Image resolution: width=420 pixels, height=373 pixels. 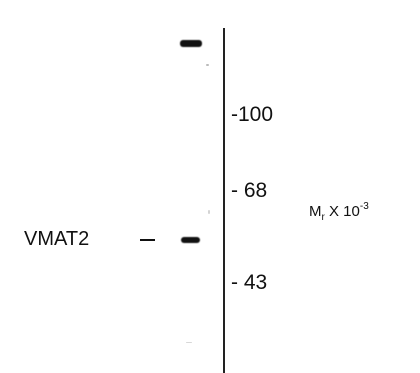 What do you see at coordinates (190, 240) in the screenshot?
I see `band-vmat2` at bounding box center [190, 240].